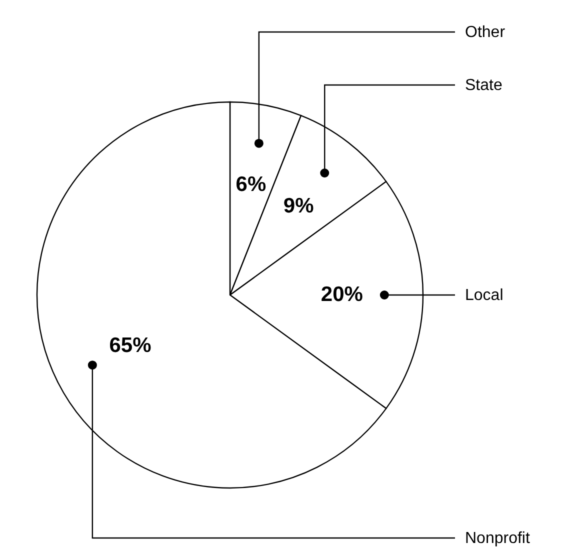  What do you see at coordinates (251, 184) in the screenshot?
I see `data-label: 6%` at bounding box center [251, 184].